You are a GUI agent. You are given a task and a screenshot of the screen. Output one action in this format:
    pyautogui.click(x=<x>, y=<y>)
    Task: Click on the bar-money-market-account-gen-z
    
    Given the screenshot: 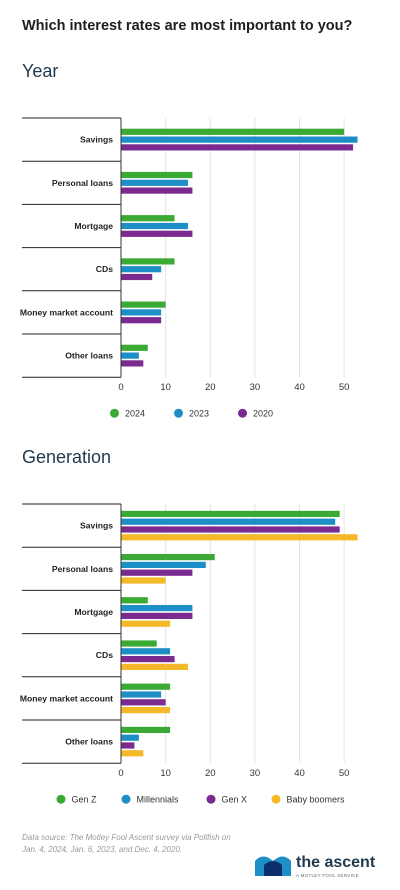 What is the action you would take?
    pyautogui.click(x=146, y=686)
    